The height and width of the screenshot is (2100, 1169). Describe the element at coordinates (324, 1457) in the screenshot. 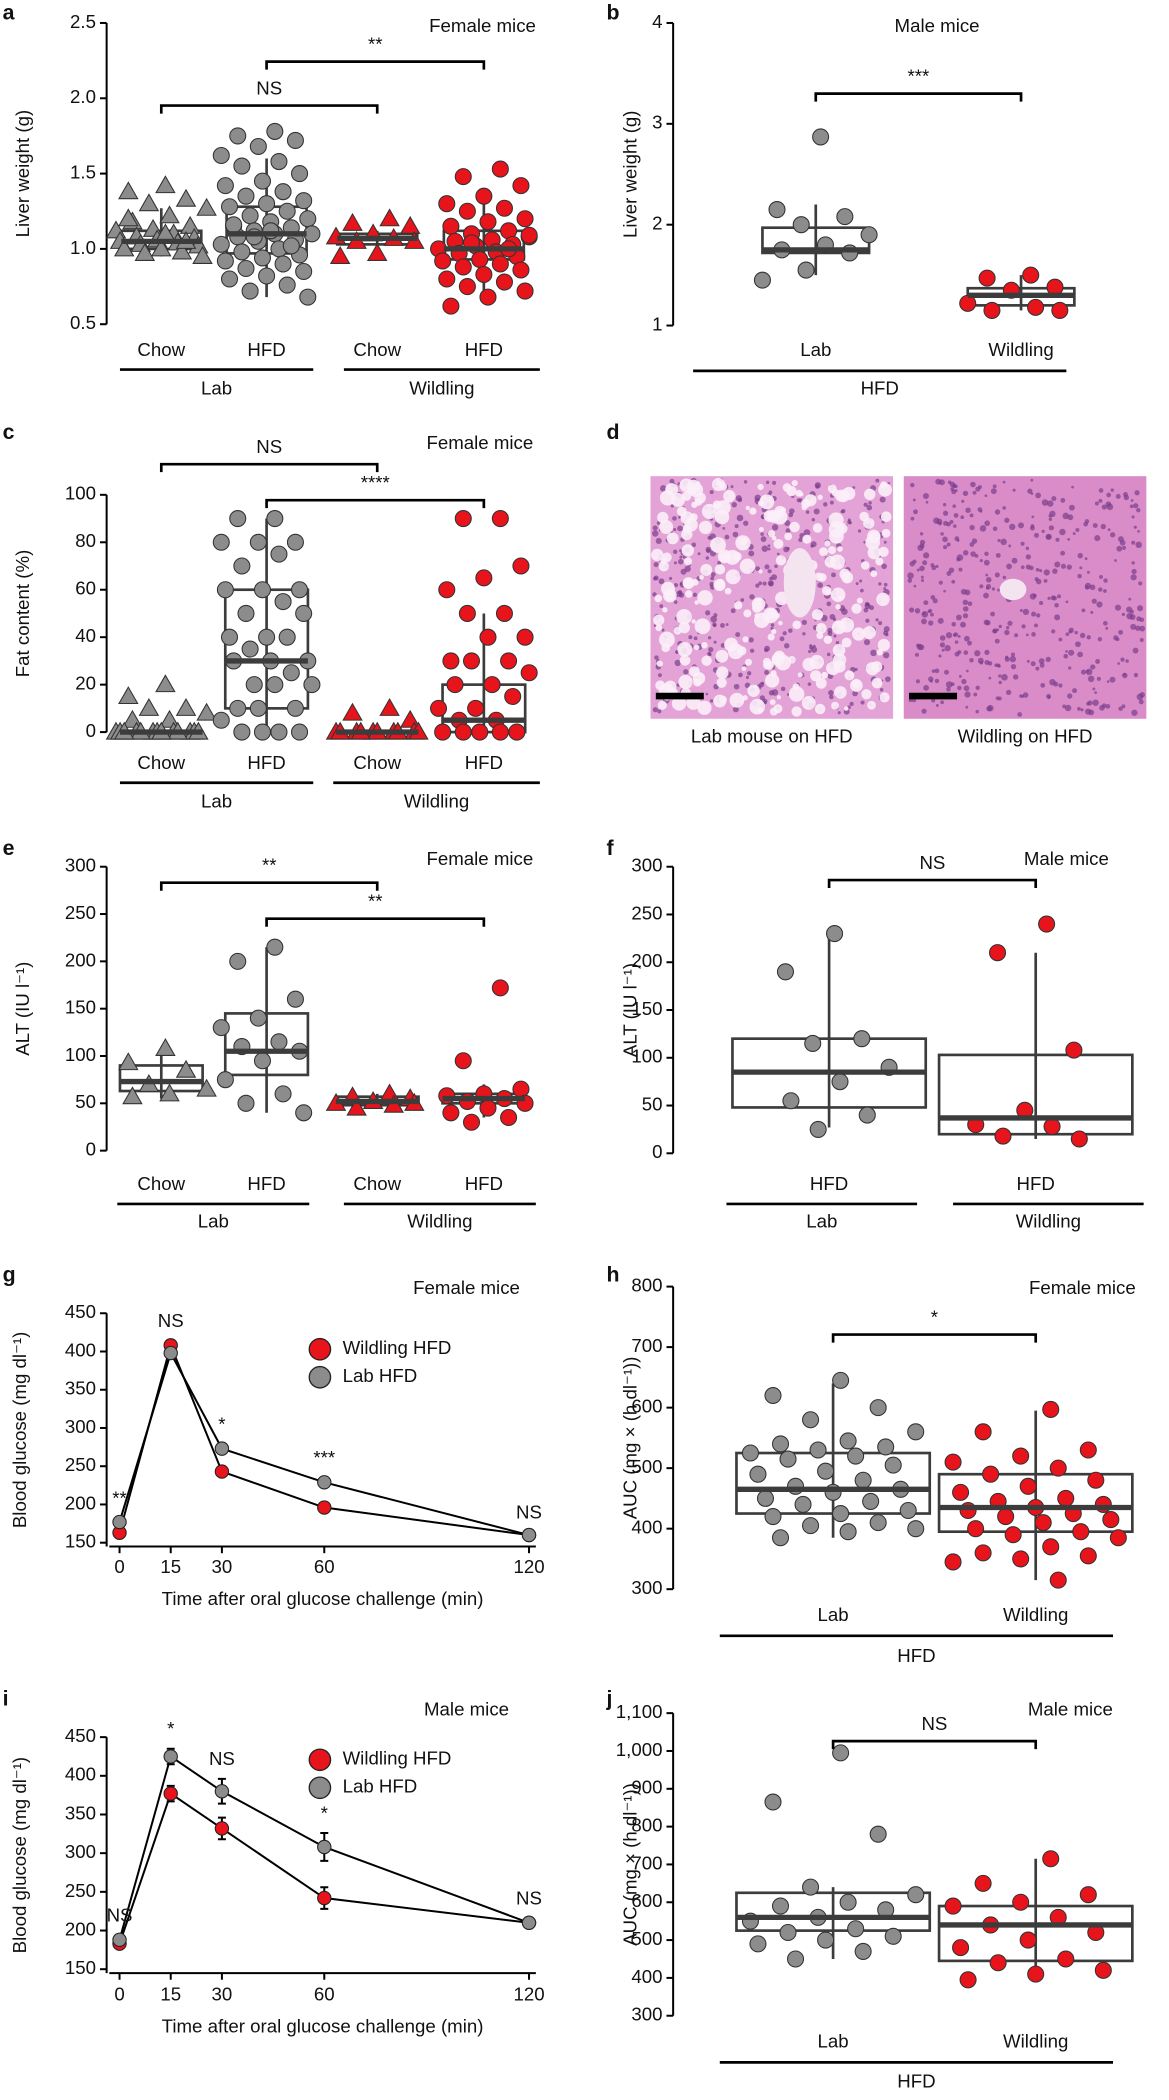

I see `significance-label: ***` at that location.